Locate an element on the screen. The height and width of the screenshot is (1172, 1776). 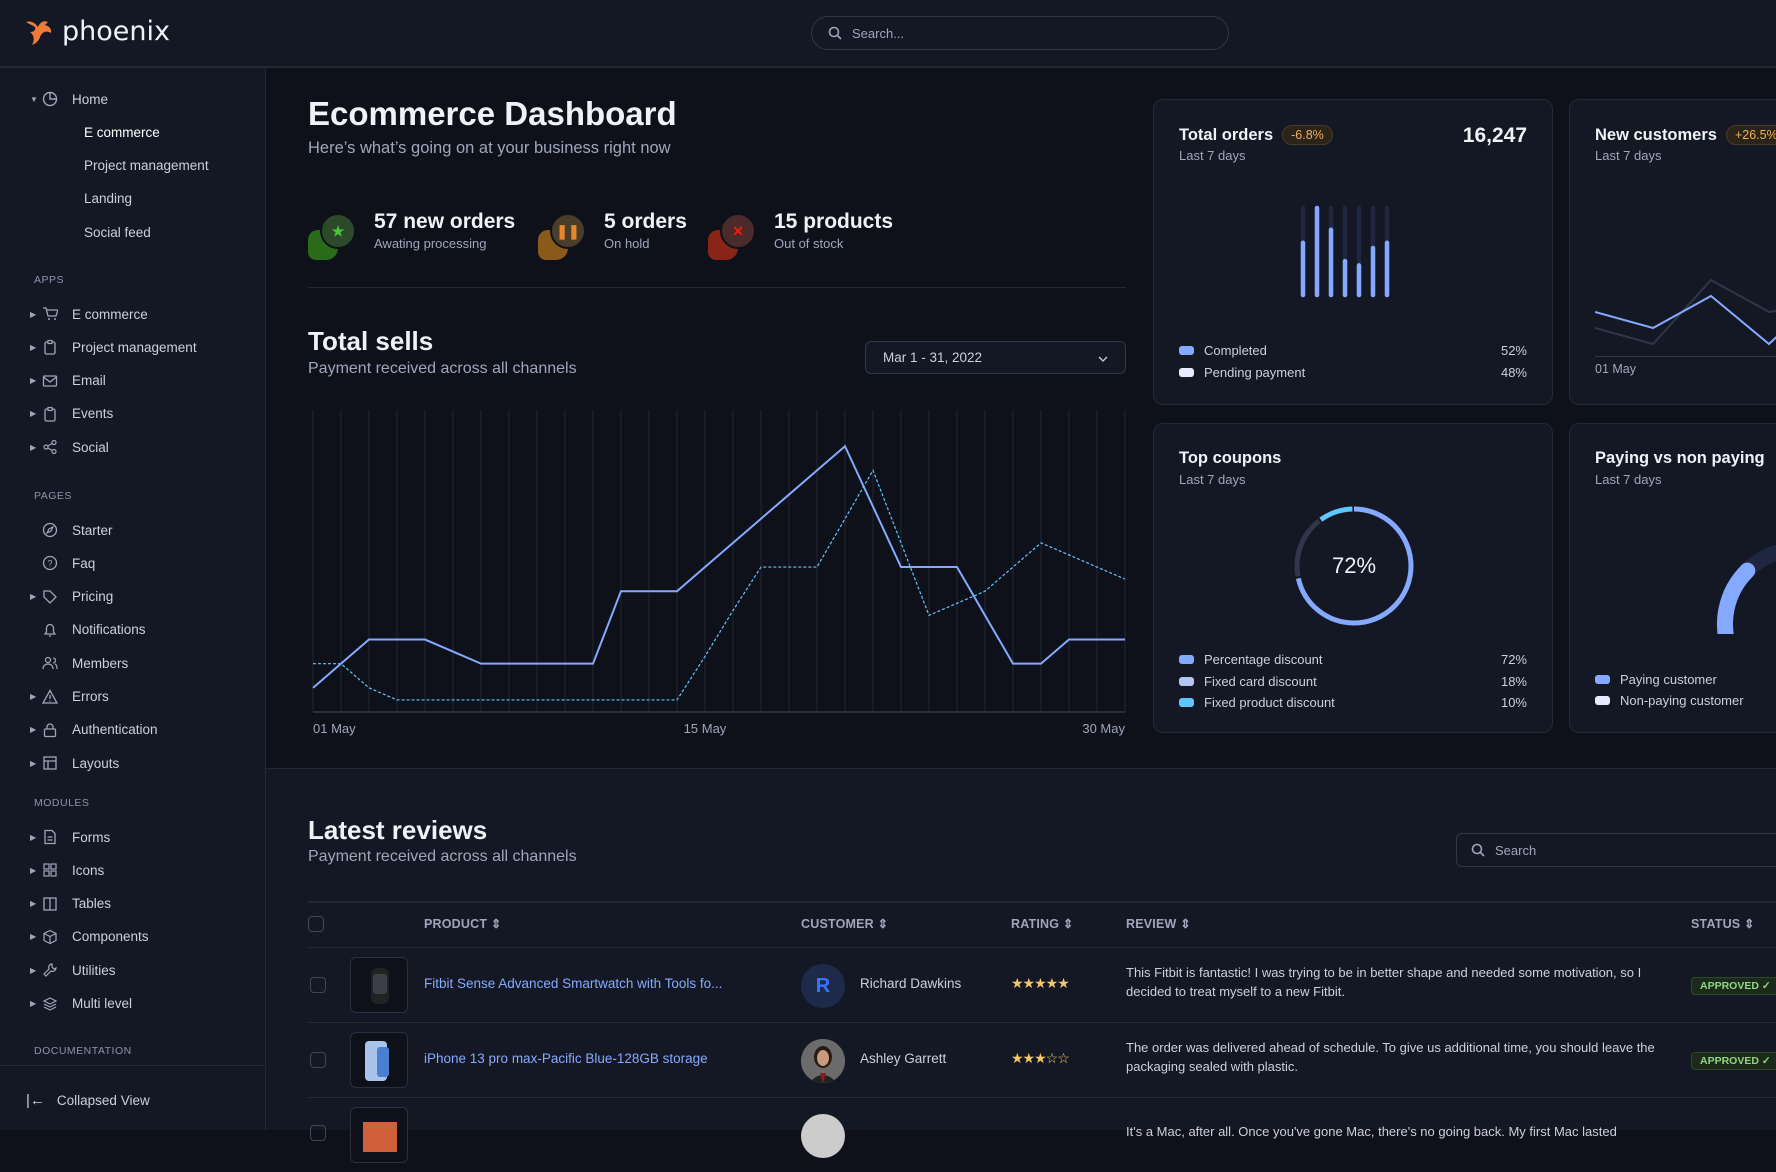
select-all-checkbox is located at coordinates (316, 924).